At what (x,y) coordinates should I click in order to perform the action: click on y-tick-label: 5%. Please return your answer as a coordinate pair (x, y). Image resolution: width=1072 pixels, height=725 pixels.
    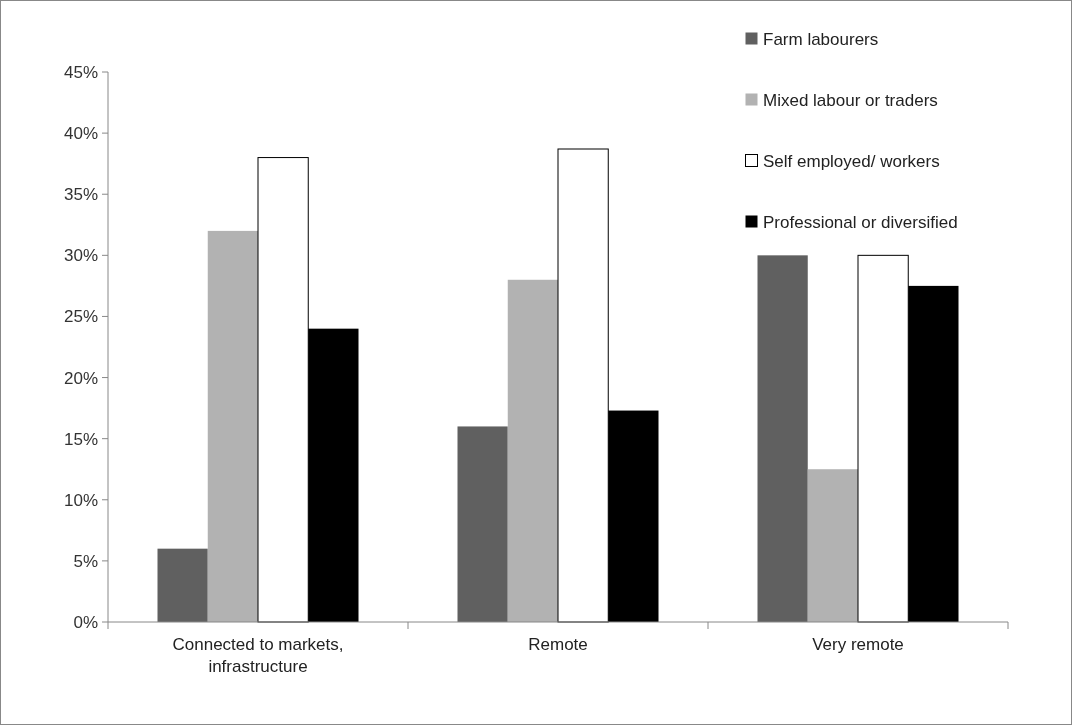
    Looking at the image, I should click on (85, 561).